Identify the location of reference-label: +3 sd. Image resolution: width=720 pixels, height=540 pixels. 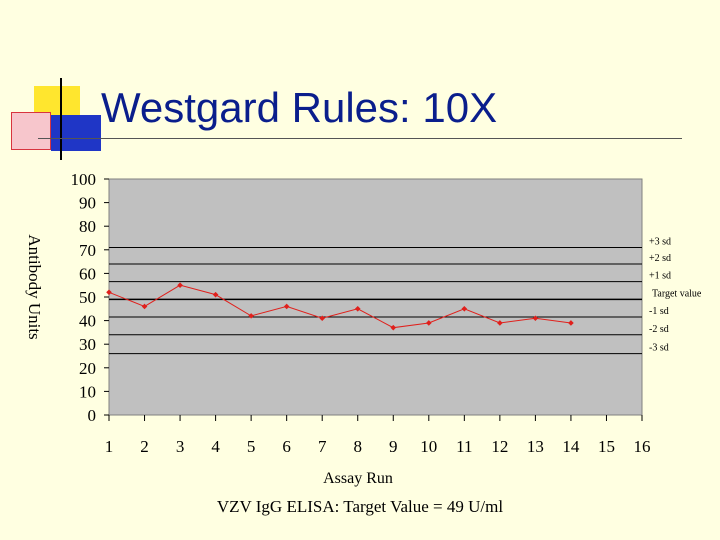
(660, 241).